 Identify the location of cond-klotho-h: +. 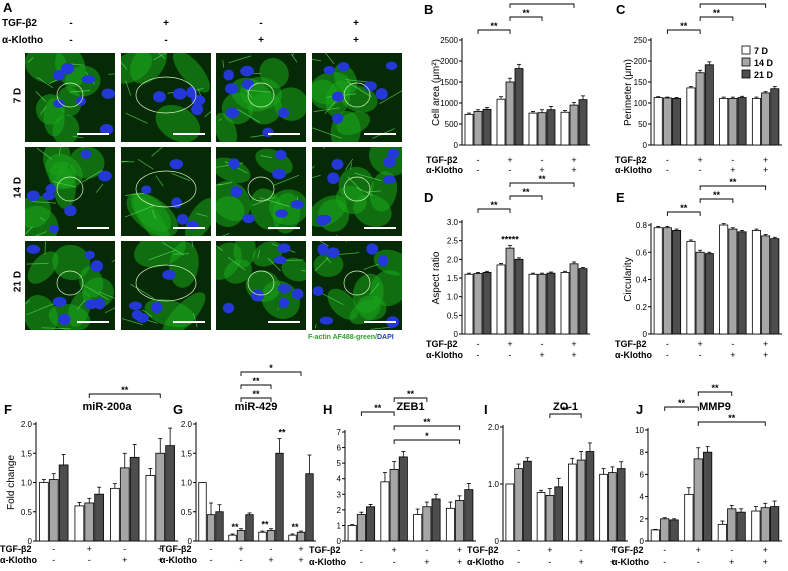
(426, 562).